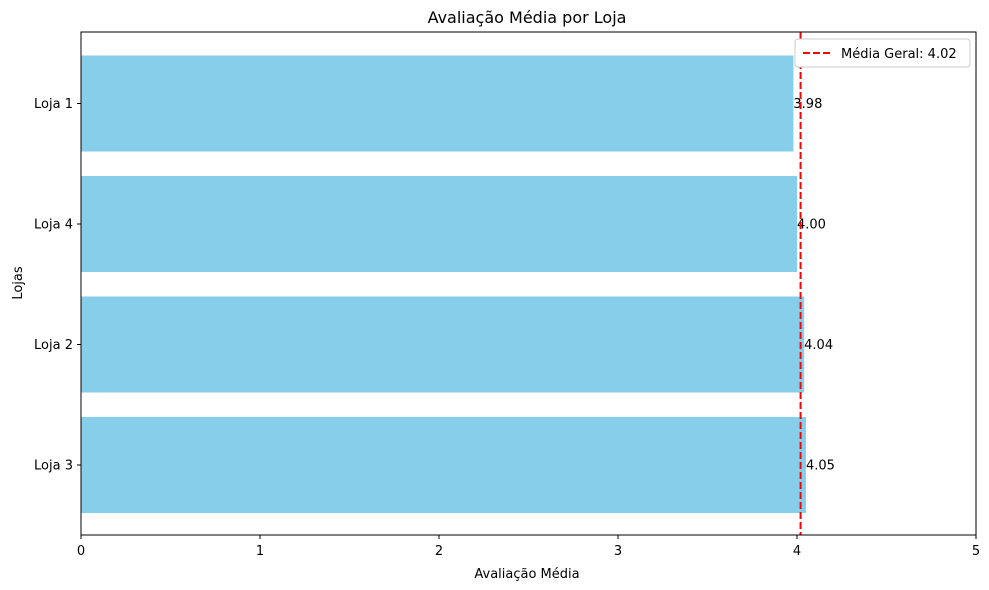  I want to click on x-axis-title: Avaliação Média, so click(526, 574).